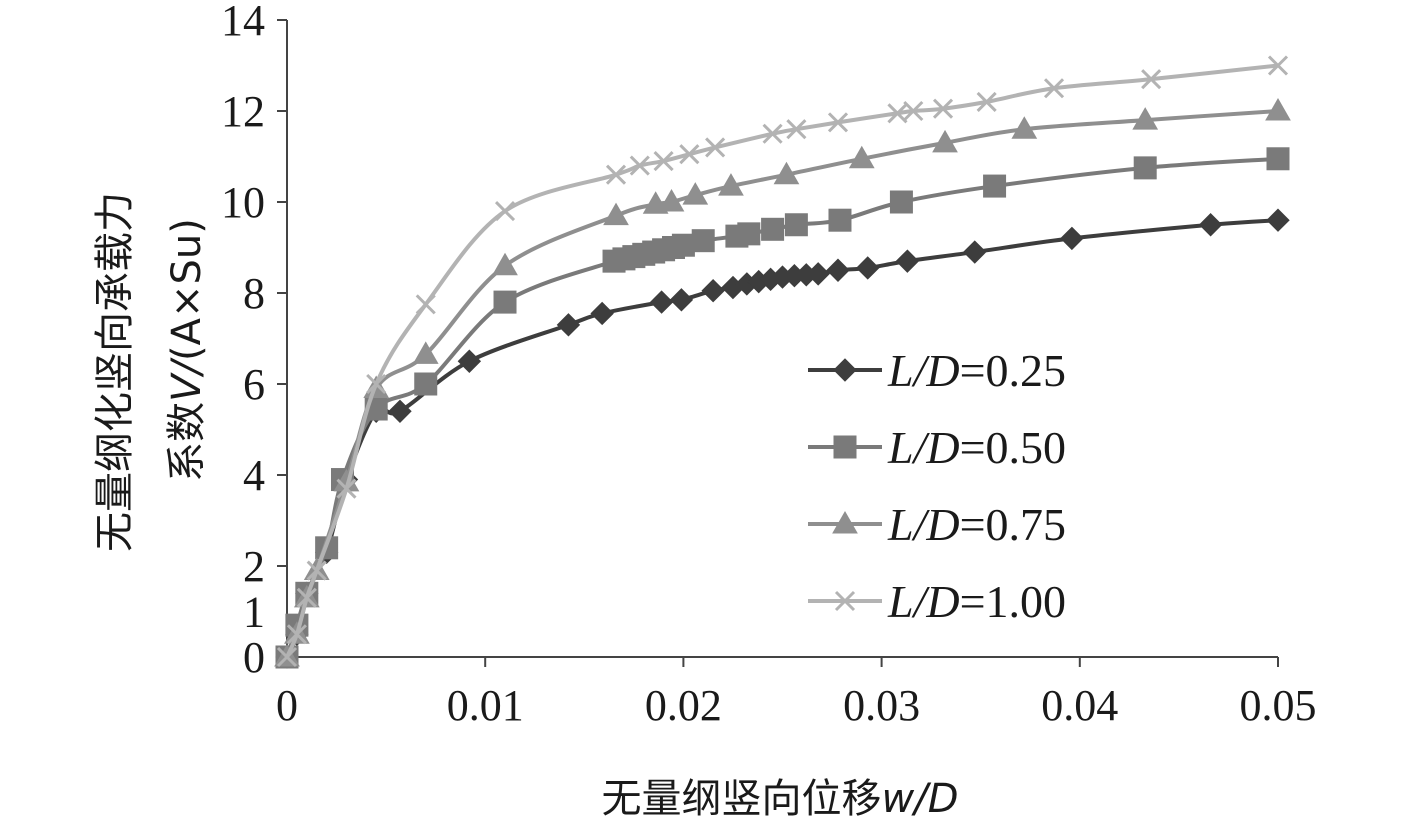 The height and width of the screenshot is (823, 1417). What do you see at coordinates (1013, 447) in the screenshot?
I see `legend-label-value: =0.50` at bounding box center [1013, 447].